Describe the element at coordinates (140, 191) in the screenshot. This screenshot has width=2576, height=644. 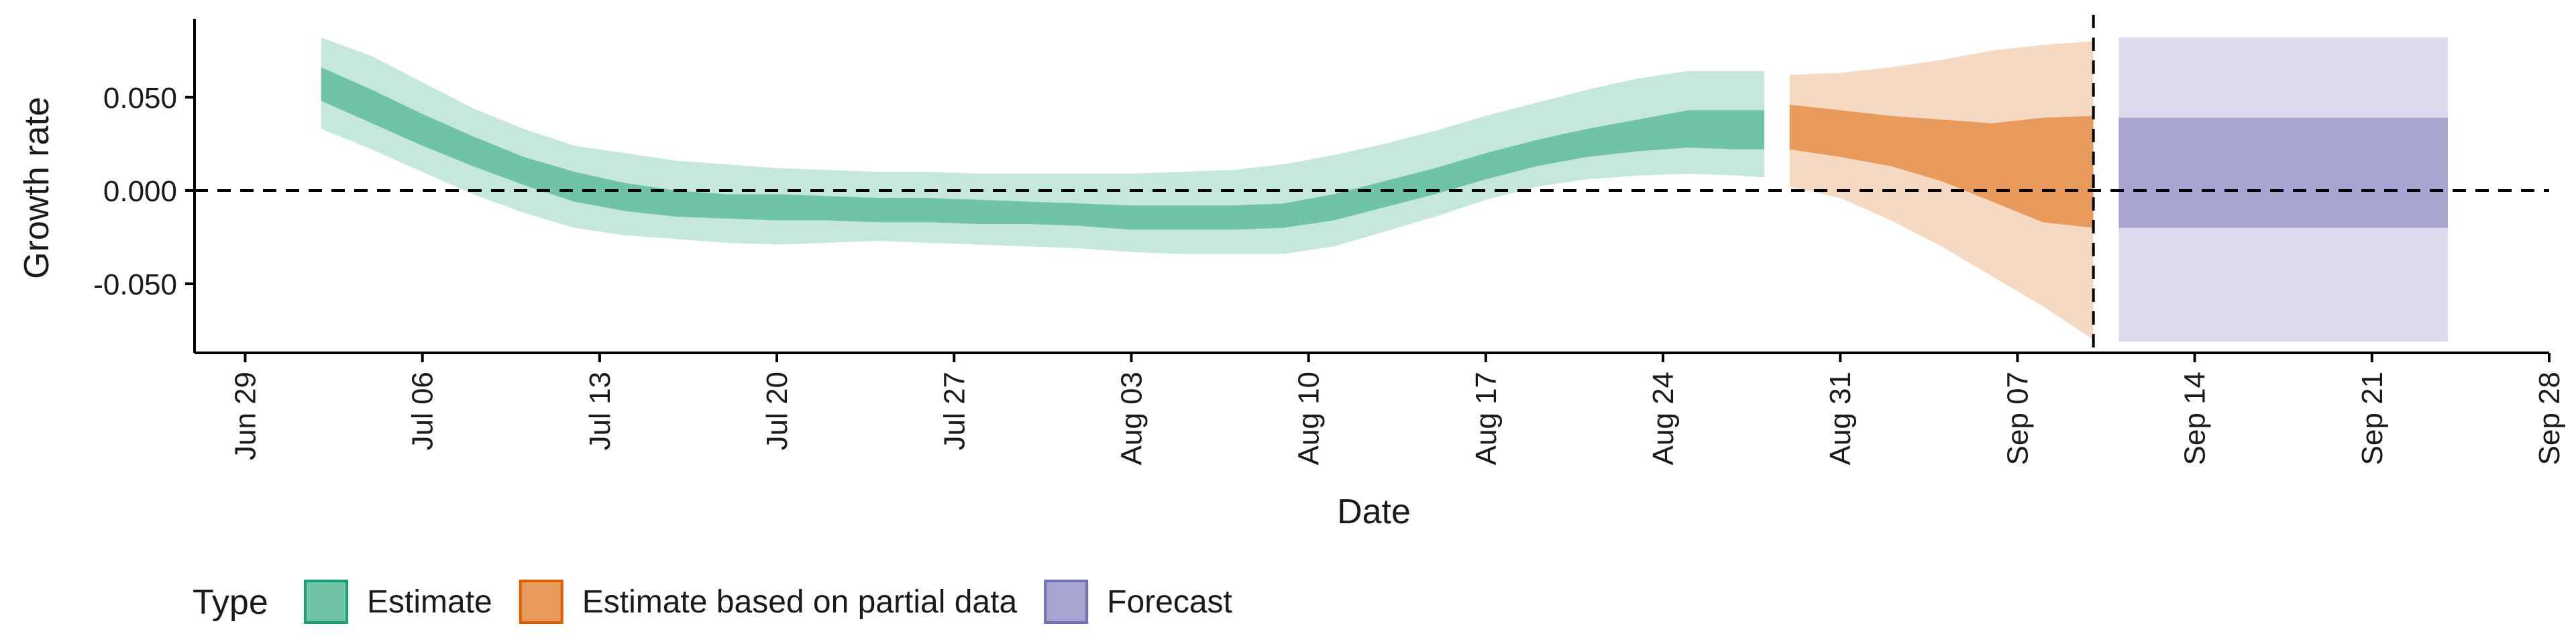
I see `y-tick-label: 0.000` at that location.